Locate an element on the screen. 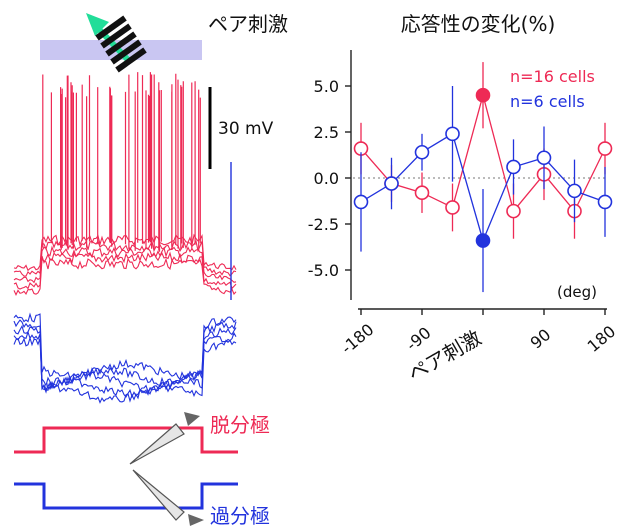  electrode-icon-top is located at coordinates (164, 438).